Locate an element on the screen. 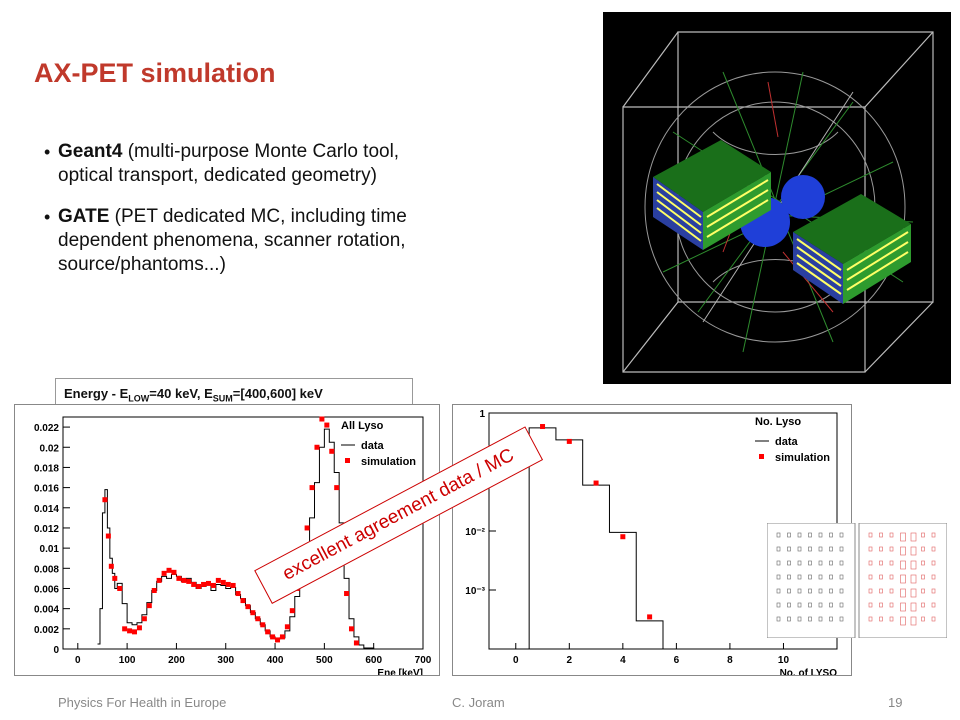  x-tick-label: 8 is located at coordinates (730, 660).